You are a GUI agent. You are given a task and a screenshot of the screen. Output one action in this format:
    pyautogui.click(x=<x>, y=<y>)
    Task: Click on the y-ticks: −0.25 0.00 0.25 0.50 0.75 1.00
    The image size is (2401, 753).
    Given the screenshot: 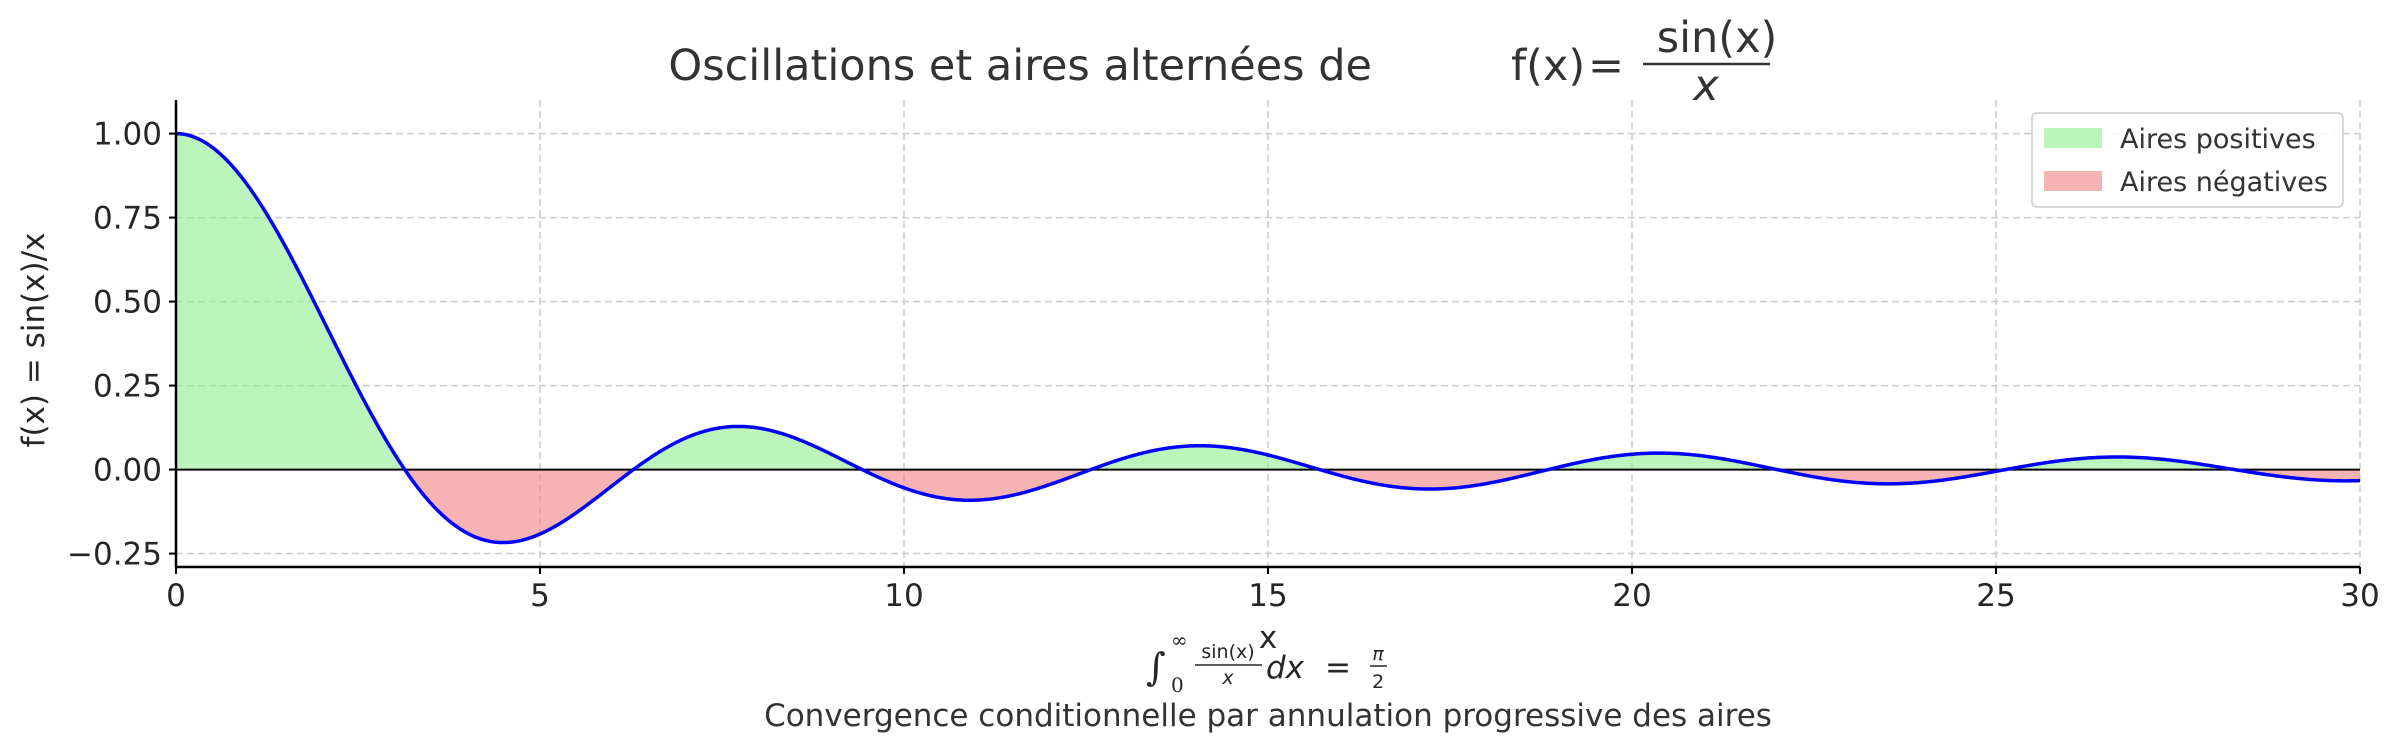 What is the action you would take?
    pyautogui.click(x=121, y=345)
    